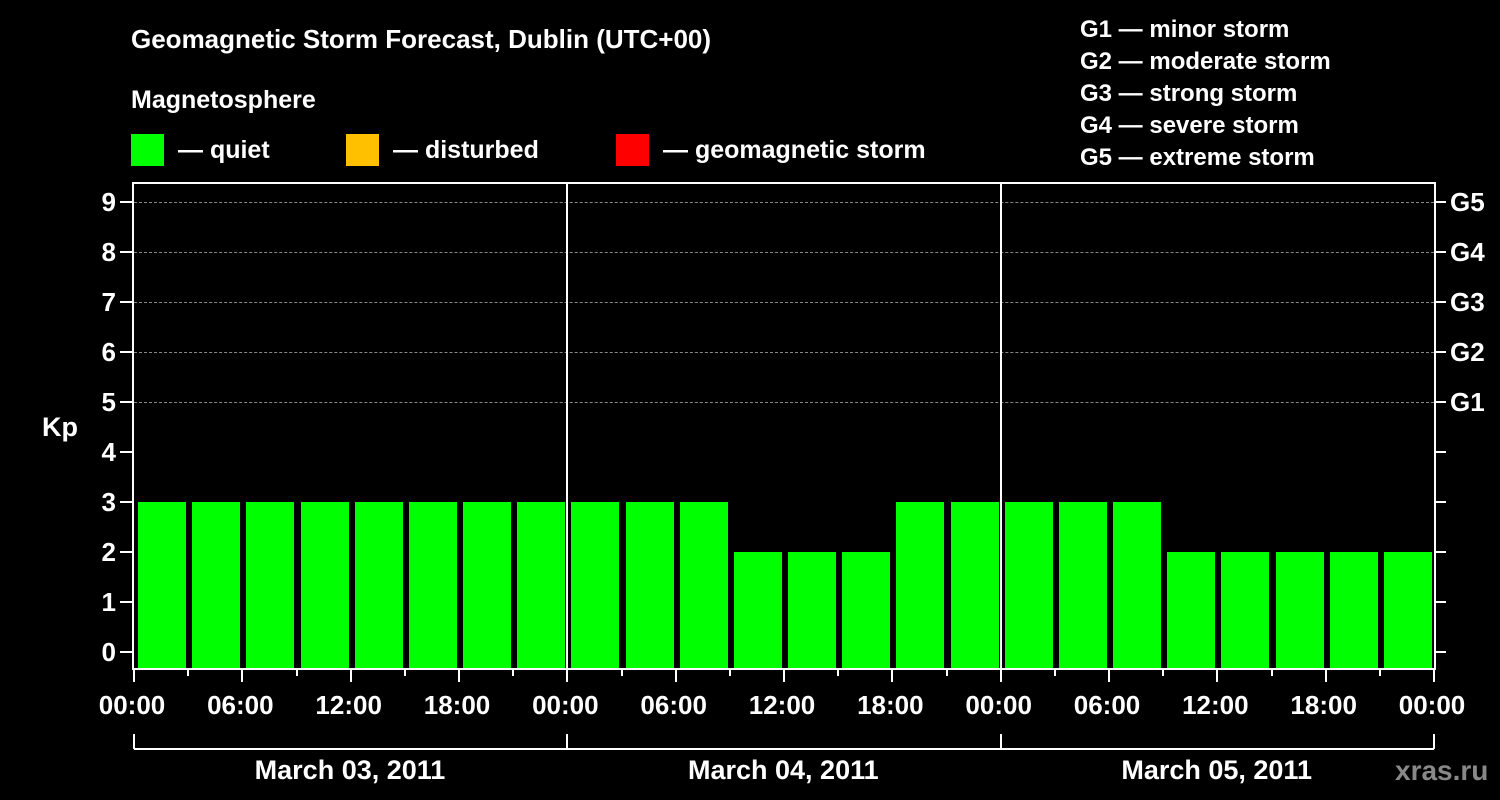 This screenshot has width=1500, height=800. What do you see at coordinates (108, 502) in the screenshot?
I see `y-tick-label: 3` at bounding box center [108, 502].